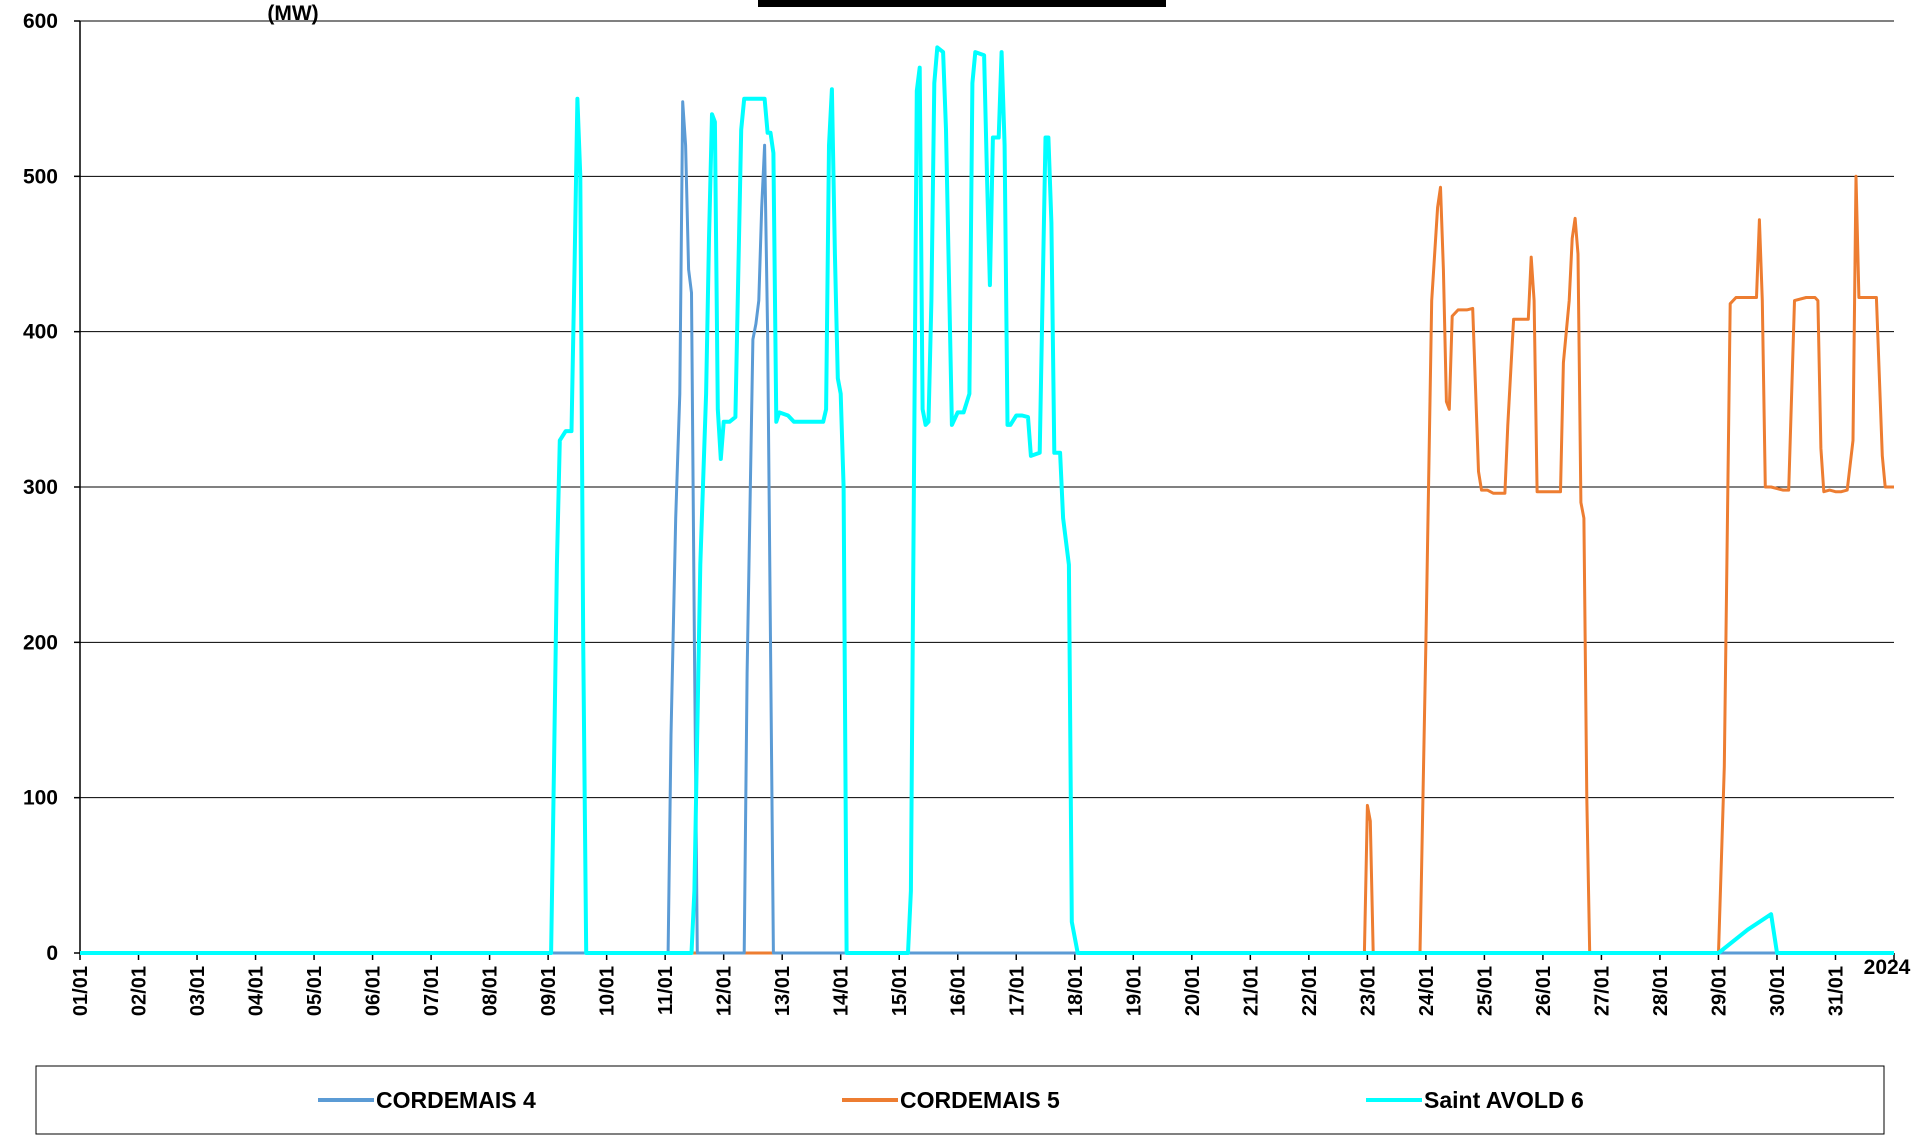 The image size is (1922, 1137). I want to click on x-tick-label: 14/01, so click(842, 991).